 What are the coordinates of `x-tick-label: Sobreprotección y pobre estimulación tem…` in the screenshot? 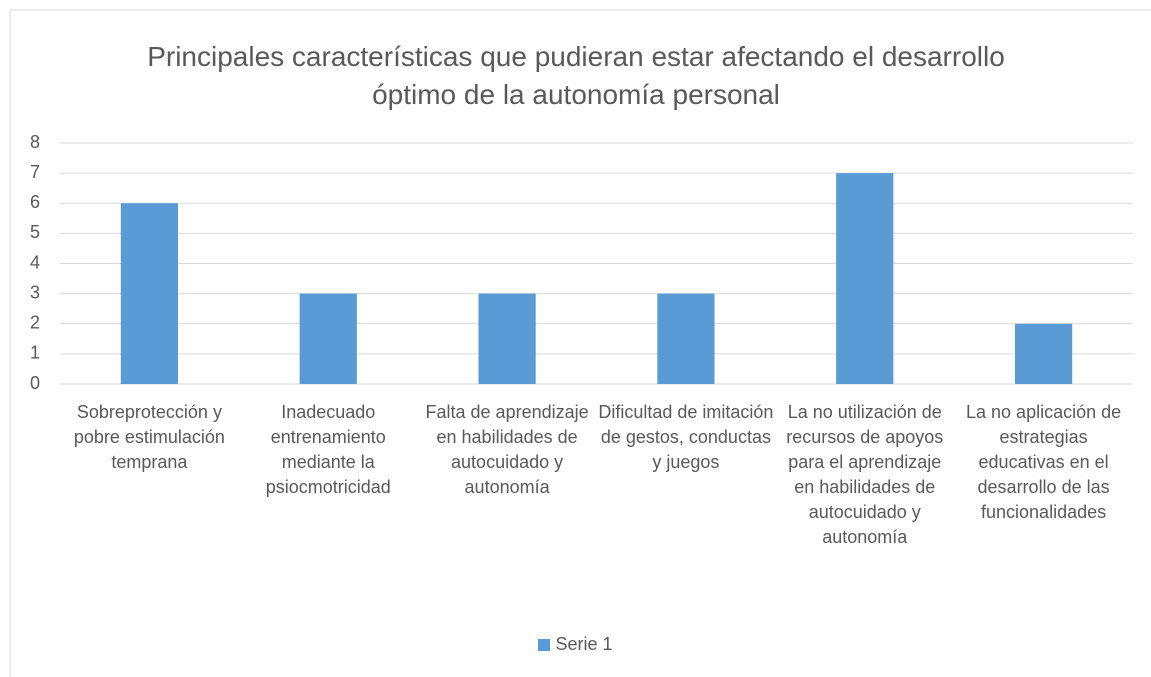 It's located at (149, 437).